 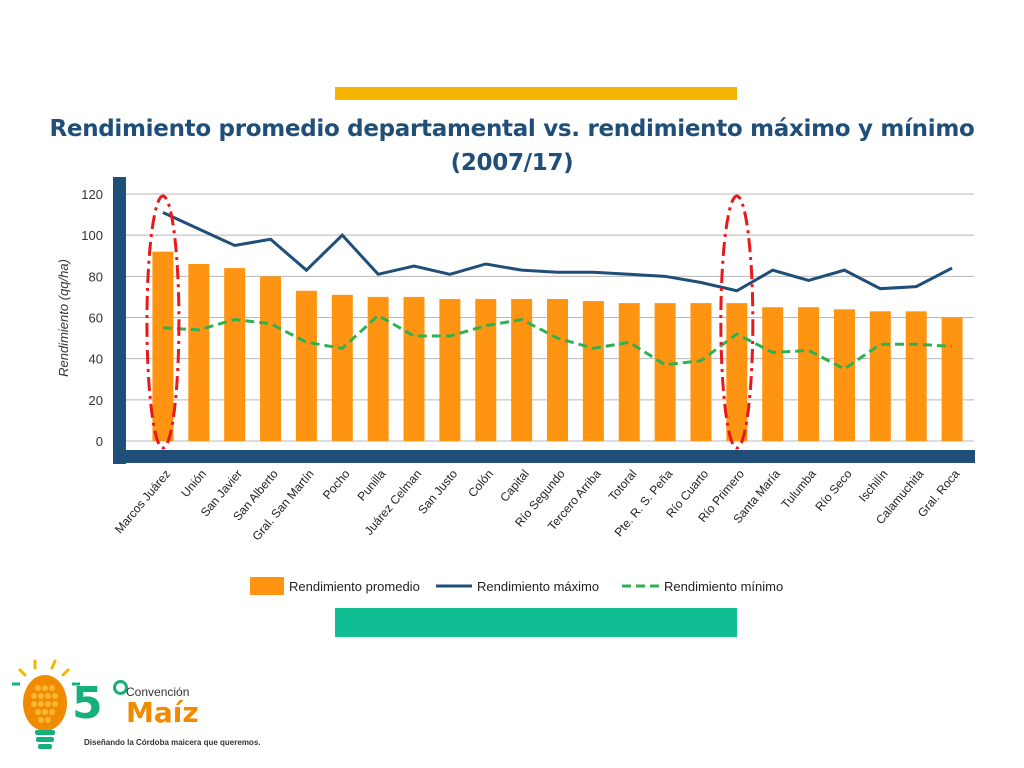 I want to click on top-accent-bar, so click(x=536, y=93).